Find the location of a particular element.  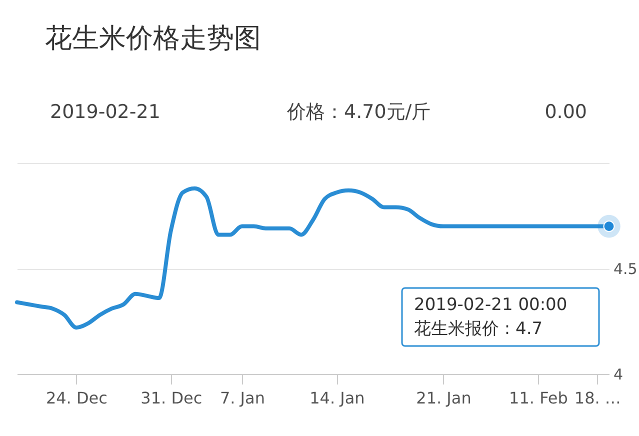

annotation: 2019-02-21 00:00 花生米报价 : 4.7 is located at coordinates (491, 317).